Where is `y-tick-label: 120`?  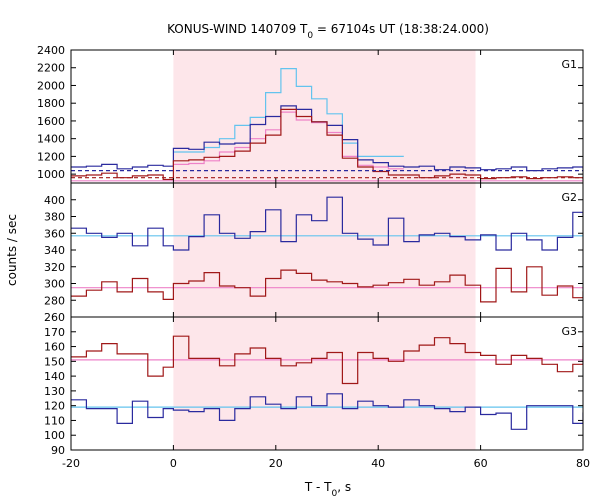
y-tick-label: 120 is located at coordinates (54, 406).